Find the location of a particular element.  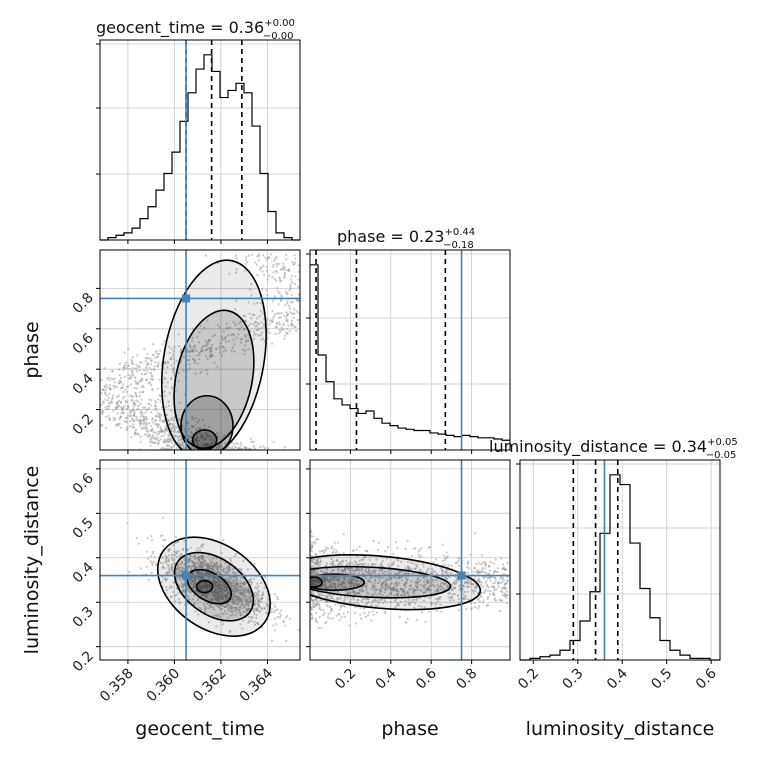

title-lower-error: −0.05 is located at coordinates (721, 455).